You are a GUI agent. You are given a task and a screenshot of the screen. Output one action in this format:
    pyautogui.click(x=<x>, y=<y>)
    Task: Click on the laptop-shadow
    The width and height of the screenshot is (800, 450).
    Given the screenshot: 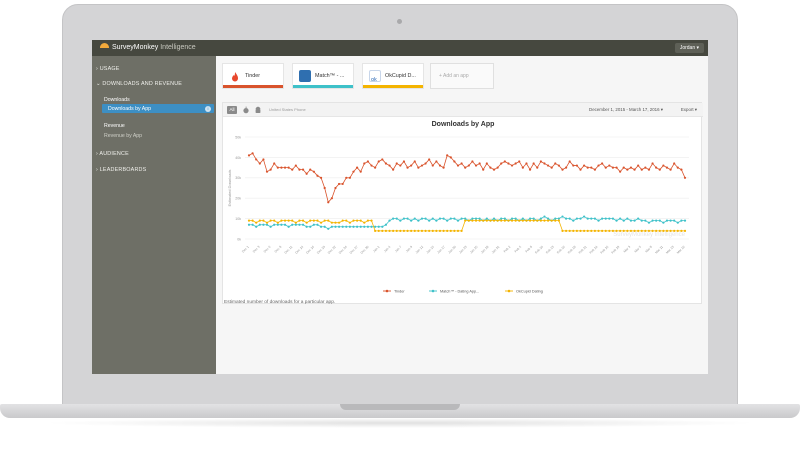 What is the action you would take?
    pyautogui.click(x=400, y=423)
    